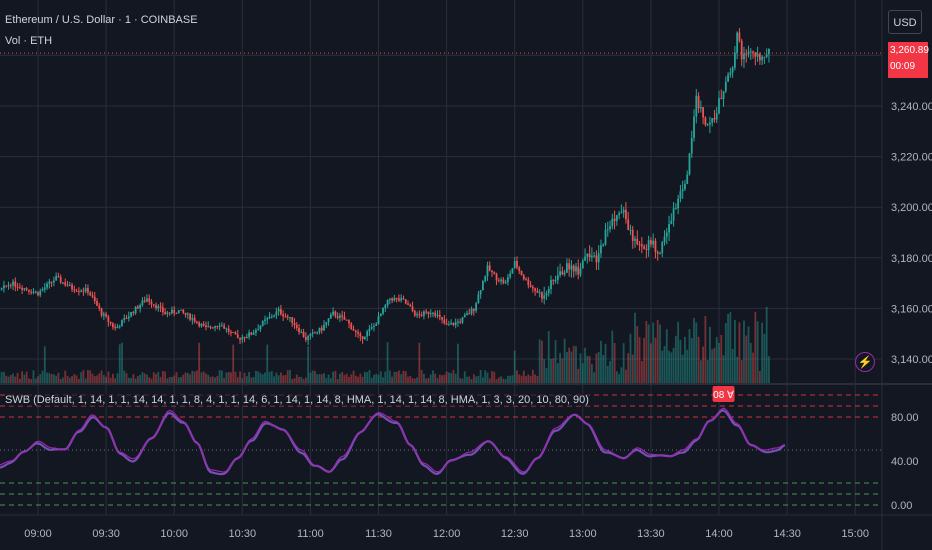  What do you see at coordinates (385, 344) in the screenshot?
I see `volume-bars` at bounding box center [385, 344].